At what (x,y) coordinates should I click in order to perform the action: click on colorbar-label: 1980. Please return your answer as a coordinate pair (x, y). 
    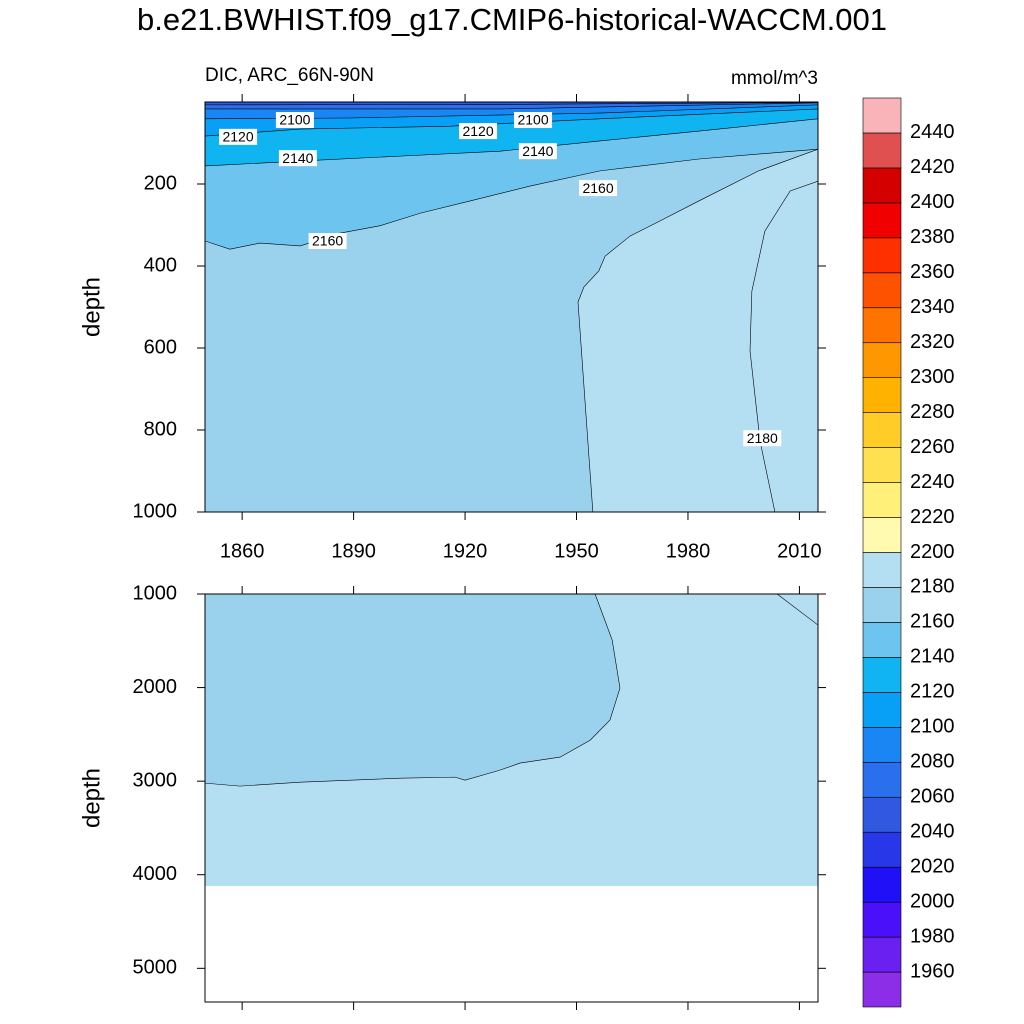
    Looking at the image, I should click on (932, 936).